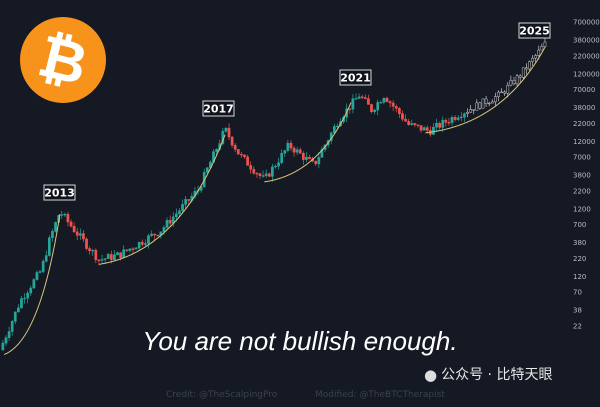 This screenshot has width=600, height=407. Describe the element at coordinates (222, 395) in the screenshot. I see `credit-text: Credit: @TheScalpingPro` at that location.